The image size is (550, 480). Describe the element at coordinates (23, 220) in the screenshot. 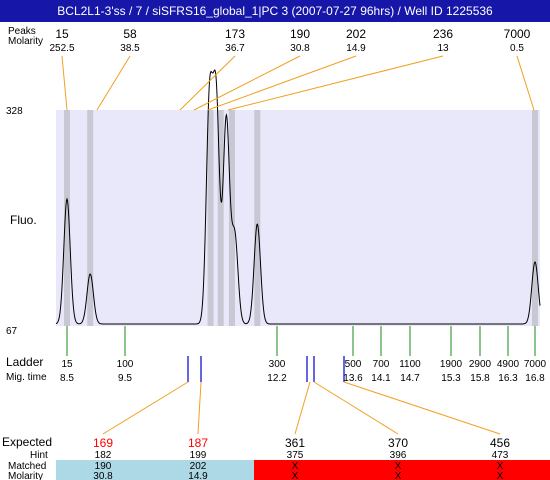

I see `y-axis-label: Fluo.` at that location.